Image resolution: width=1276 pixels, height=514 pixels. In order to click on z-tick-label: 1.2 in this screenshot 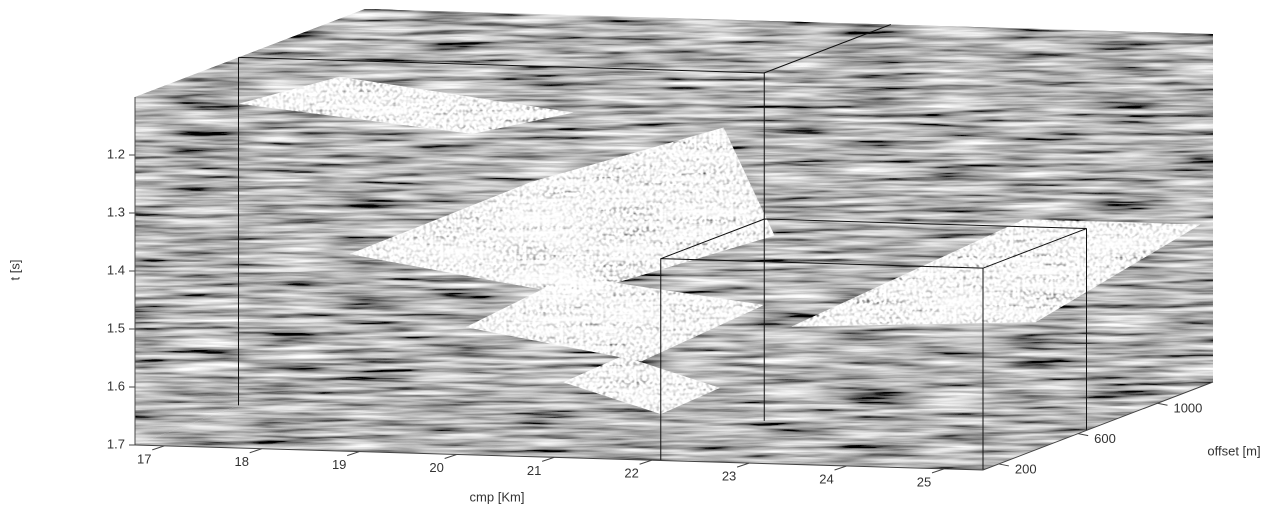, I will do `click(116, 153)`.